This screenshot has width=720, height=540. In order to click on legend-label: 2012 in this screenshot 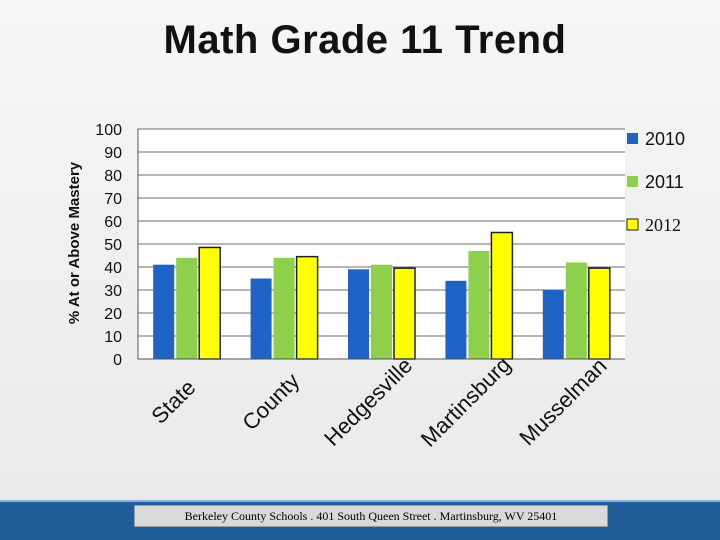, I will do `click(663, 225)`.